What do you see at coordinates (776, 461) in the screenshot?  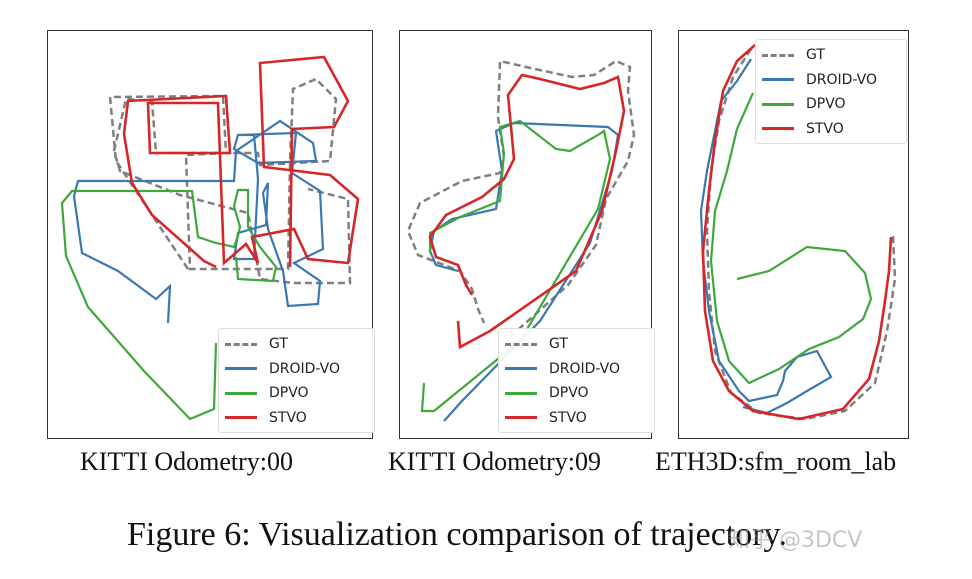 I see `subcaption-eth3d: ETH3D:sfm_room_lab` at bounding box center [776, 461].